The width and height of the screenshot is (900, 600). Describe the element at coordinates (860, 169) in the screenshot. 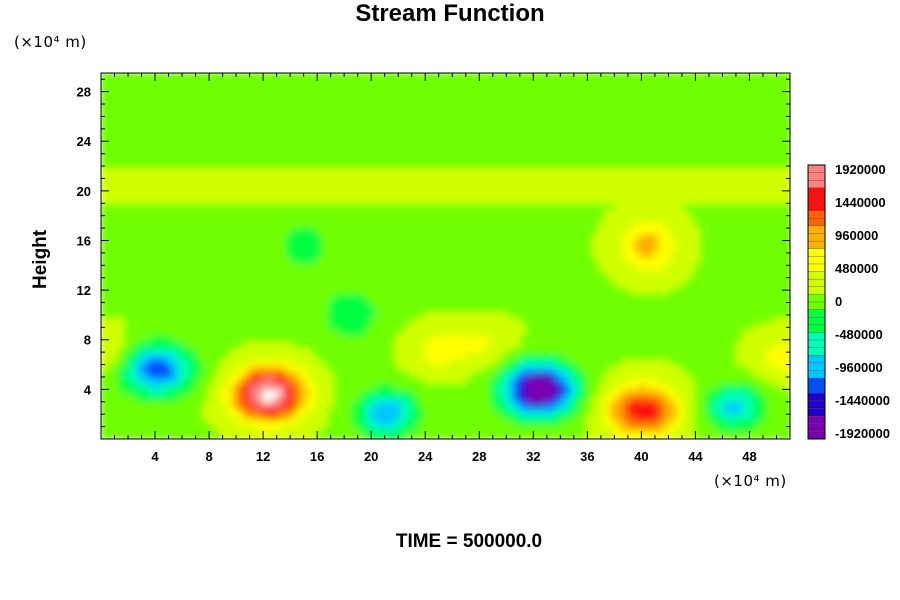

I see `colorbar-tick-label: 1920000` at that location.